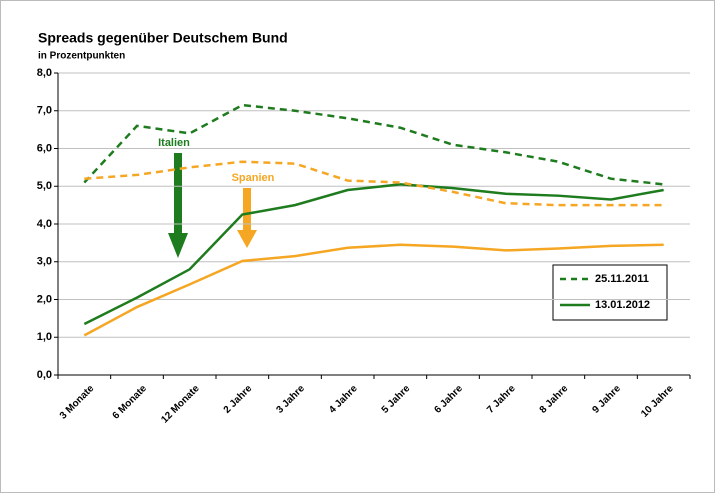  I want to click on y-tick-label: 7,0, so click(44, 111).